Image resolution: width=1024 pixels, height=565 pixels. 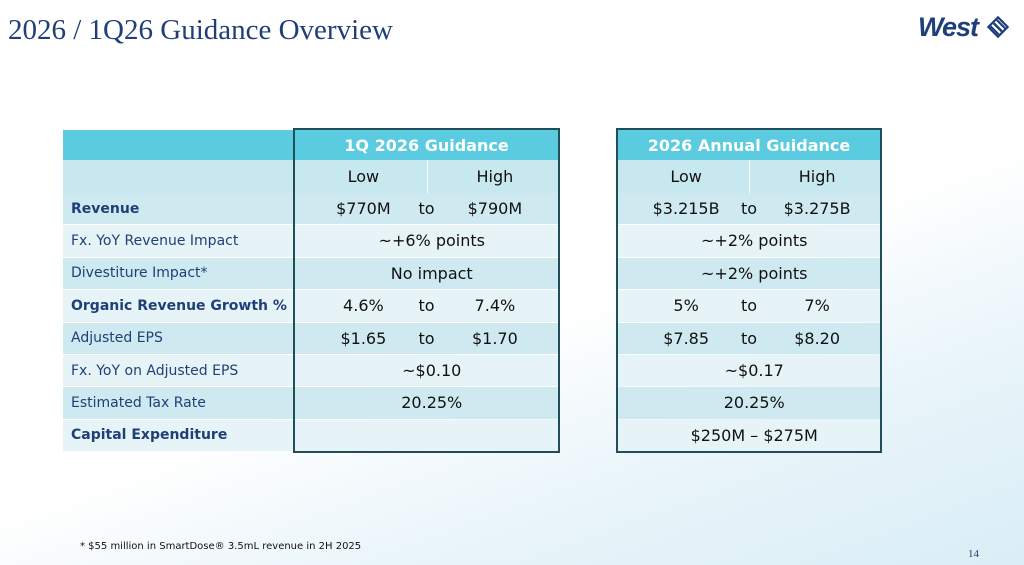 What do you see at coordinates (178, 145) in the screenshot?
I see `header-cell` at bounding box center [178, 145].